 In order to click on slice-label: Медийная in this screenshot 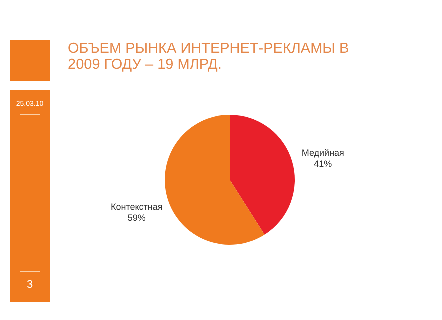, I will do `click(323, 153)`.